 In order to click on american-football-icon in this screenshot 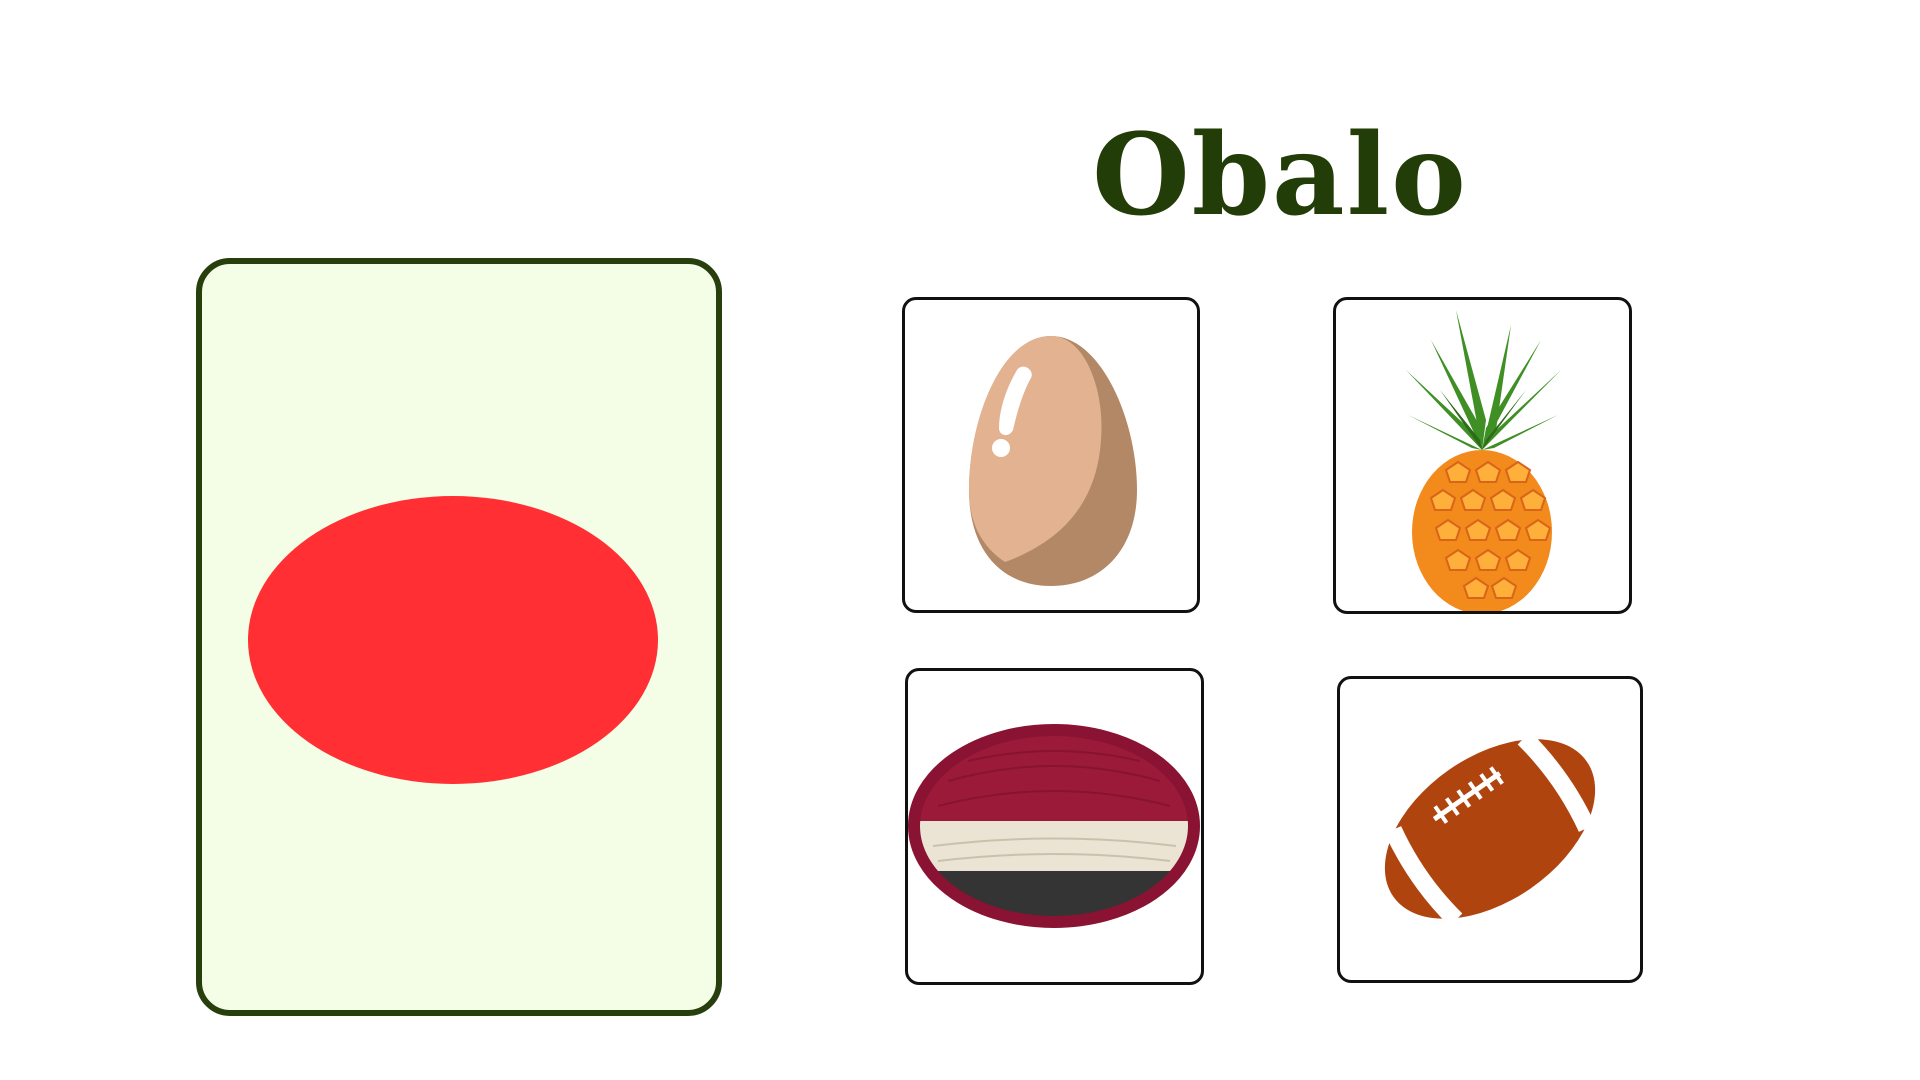, I will do `click(1490, 829)`.